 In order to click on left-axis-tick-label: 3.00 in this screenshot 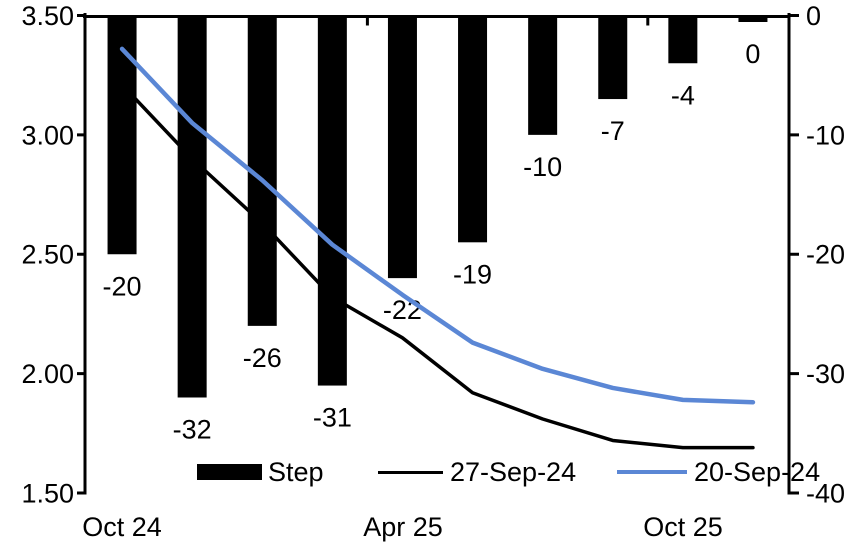, I will do `click(47, 135)`.